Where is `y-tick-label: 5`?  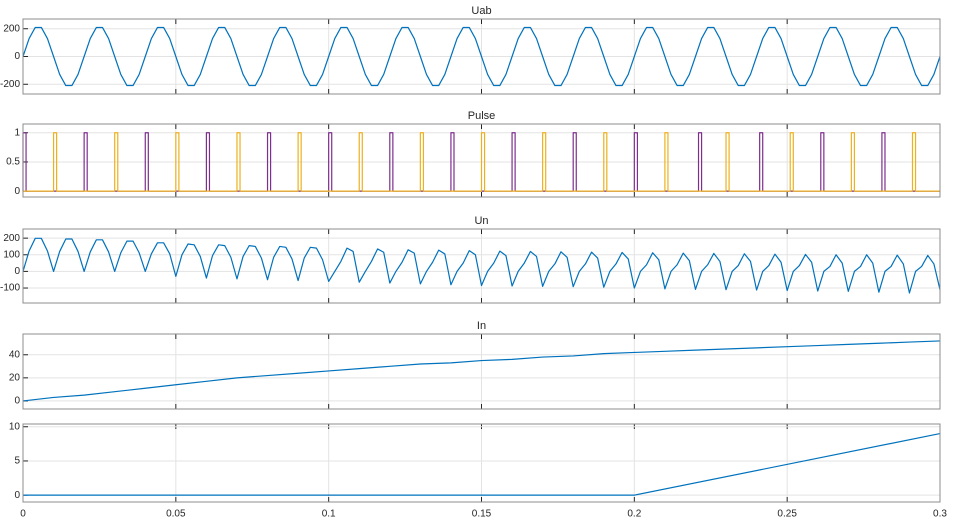
y-tick-label: 5 is located at coordinates (17, 461).